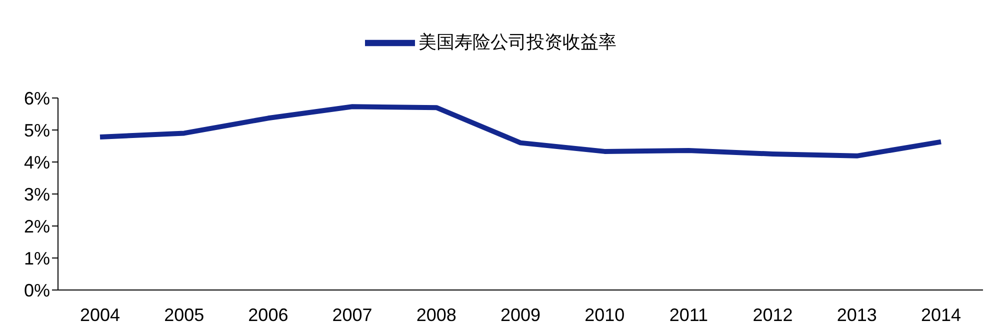  Describe the element at coordinates (100, 314) in the screenshot. I see `x-tick-label: 2004` at that location.